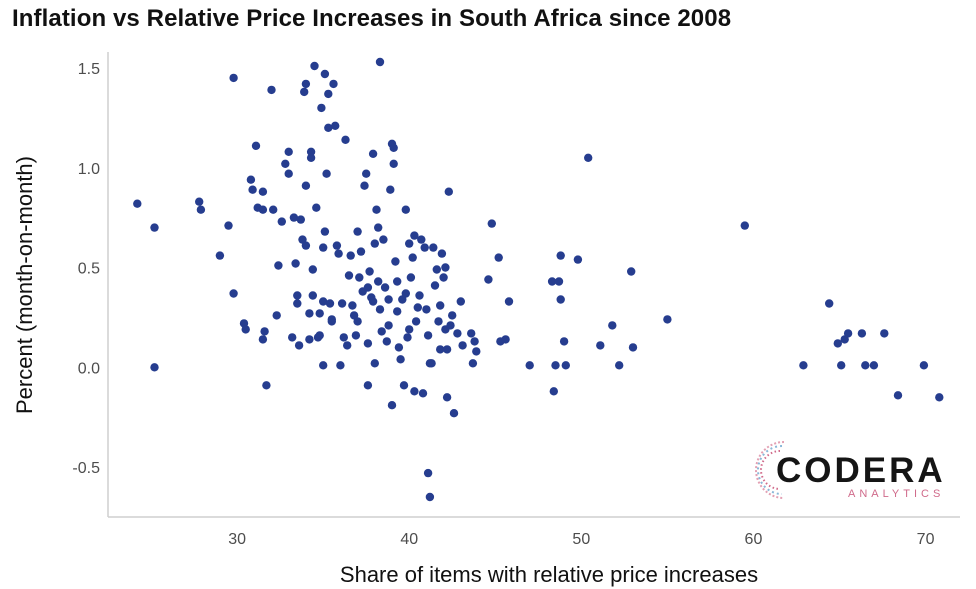  Describe the element at coordinates (237, 539) in the screenshot. I see `x-tick-label: 30` at that location.